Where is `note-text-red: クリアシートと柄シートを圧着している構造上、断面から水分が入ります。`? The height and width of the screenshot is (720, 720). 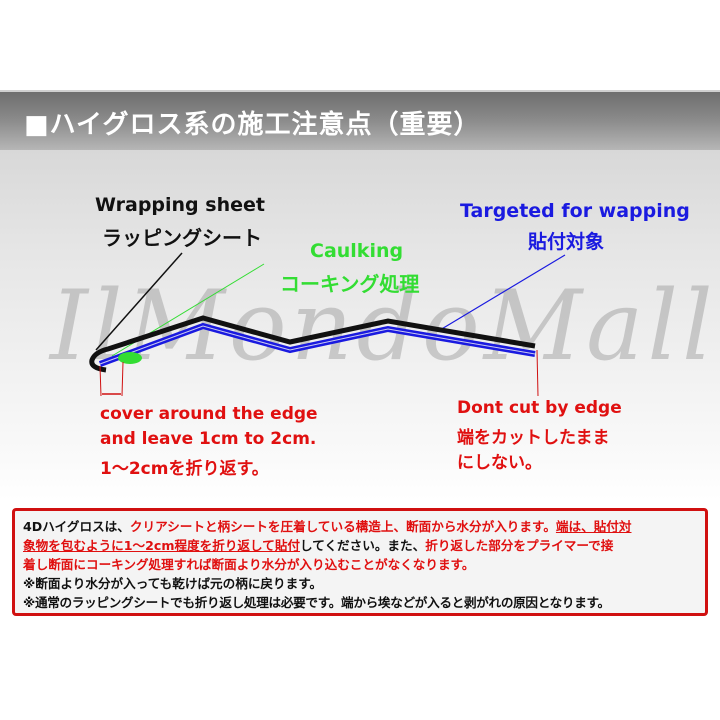
note-text-red: クリアシートと柄シートを圧着している構造上、断面から水分が入ります。 is located at coordinates (342, 526).